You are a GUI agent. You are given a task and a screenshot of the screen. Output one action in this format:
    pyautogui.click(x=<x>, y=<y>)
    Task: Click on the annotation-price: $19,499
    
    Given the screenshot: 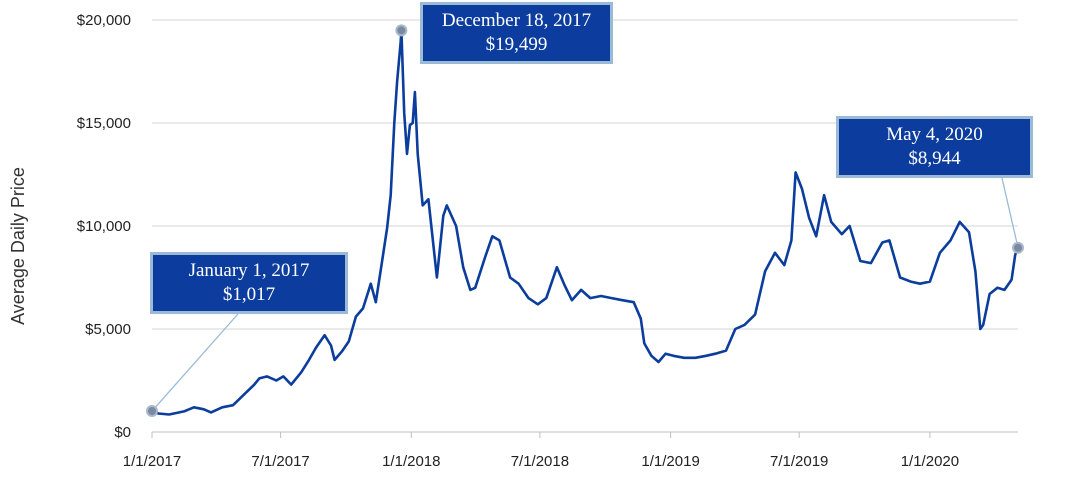 What is the action you would take?
    pyautogui.click(x=516, y=44)
    